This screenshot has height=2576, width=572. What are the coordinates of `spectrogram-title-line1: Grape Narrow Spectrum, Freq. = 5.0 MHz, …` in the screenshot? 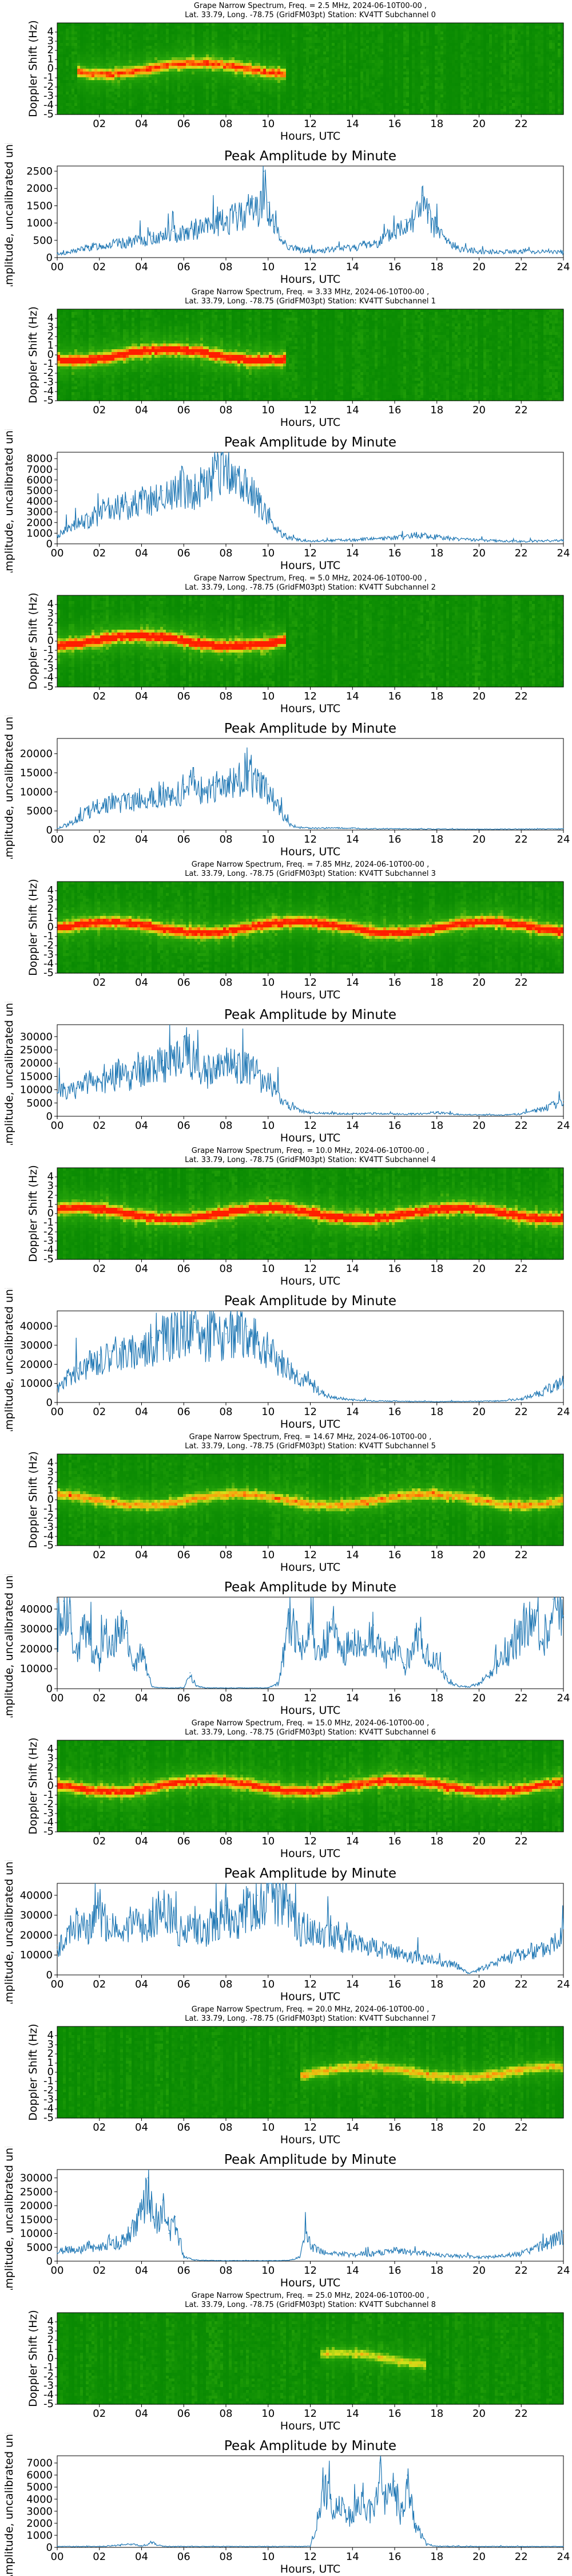 It's located at (310, 578).